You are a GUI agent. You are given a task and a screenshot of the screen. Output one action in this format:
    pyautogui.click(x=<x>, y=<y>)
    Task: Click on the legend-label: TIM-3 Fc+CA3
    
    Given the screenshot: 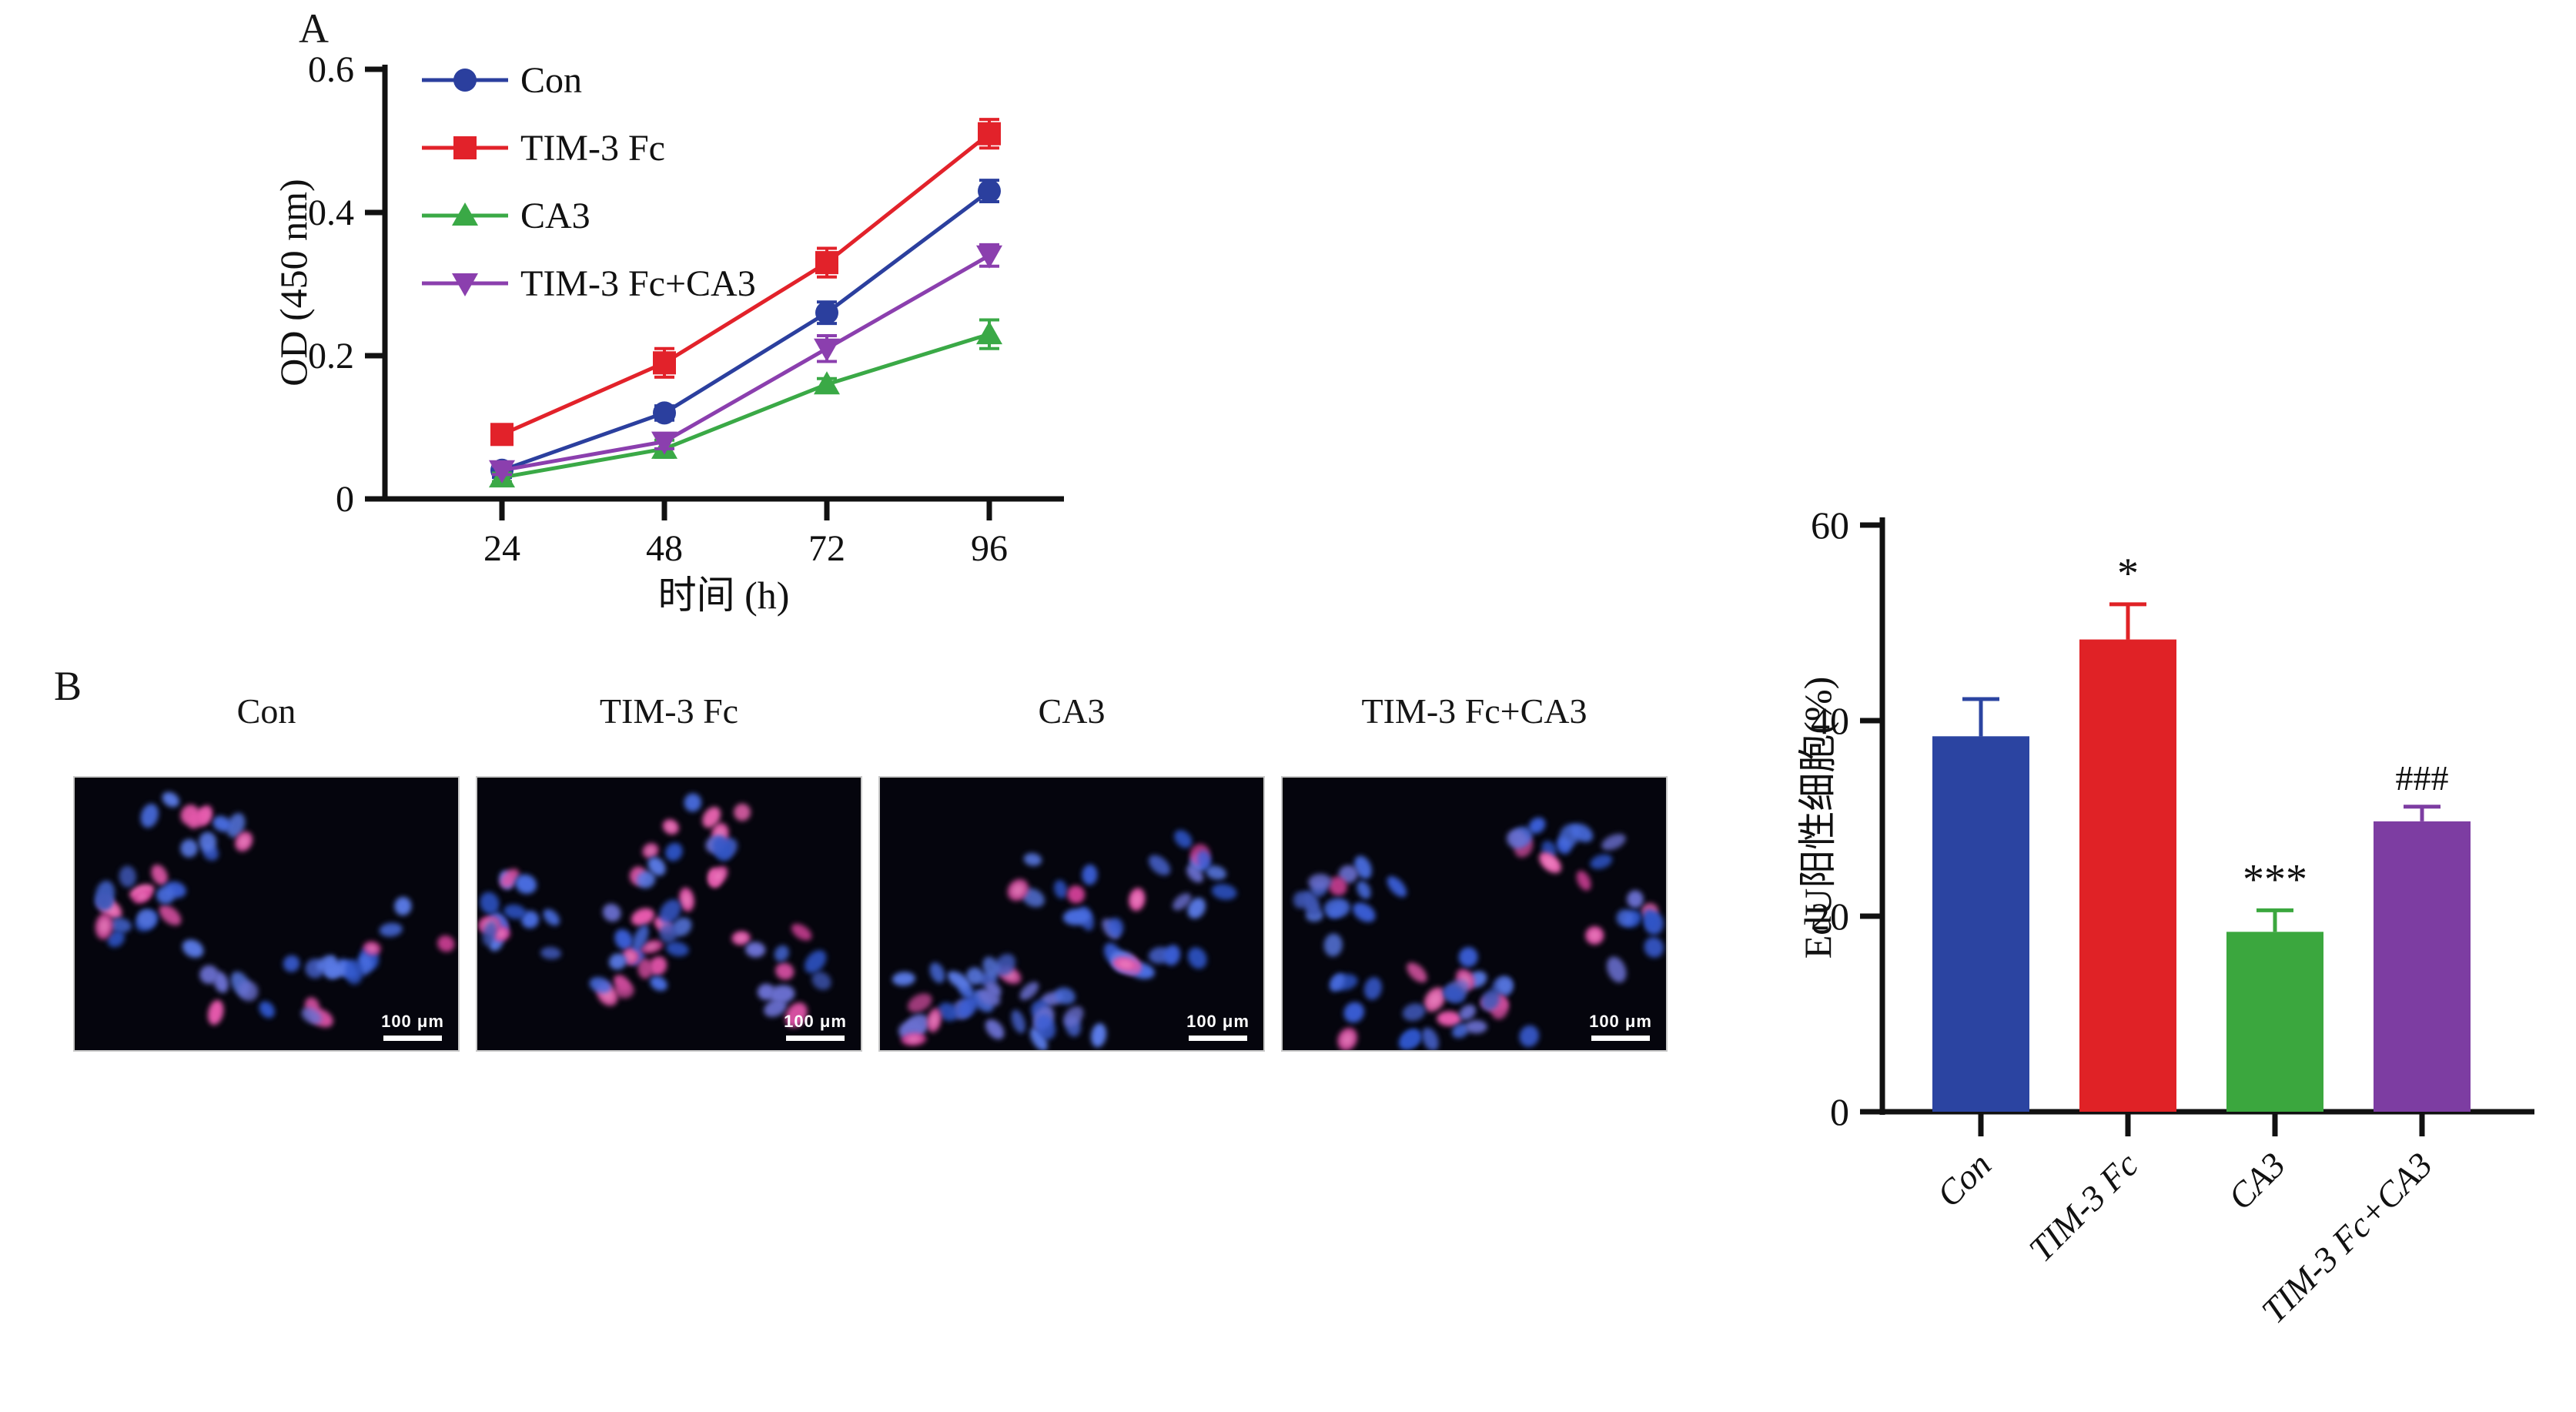 What is the action you would take?
    pyautogui.click(x=638, y=283)
    